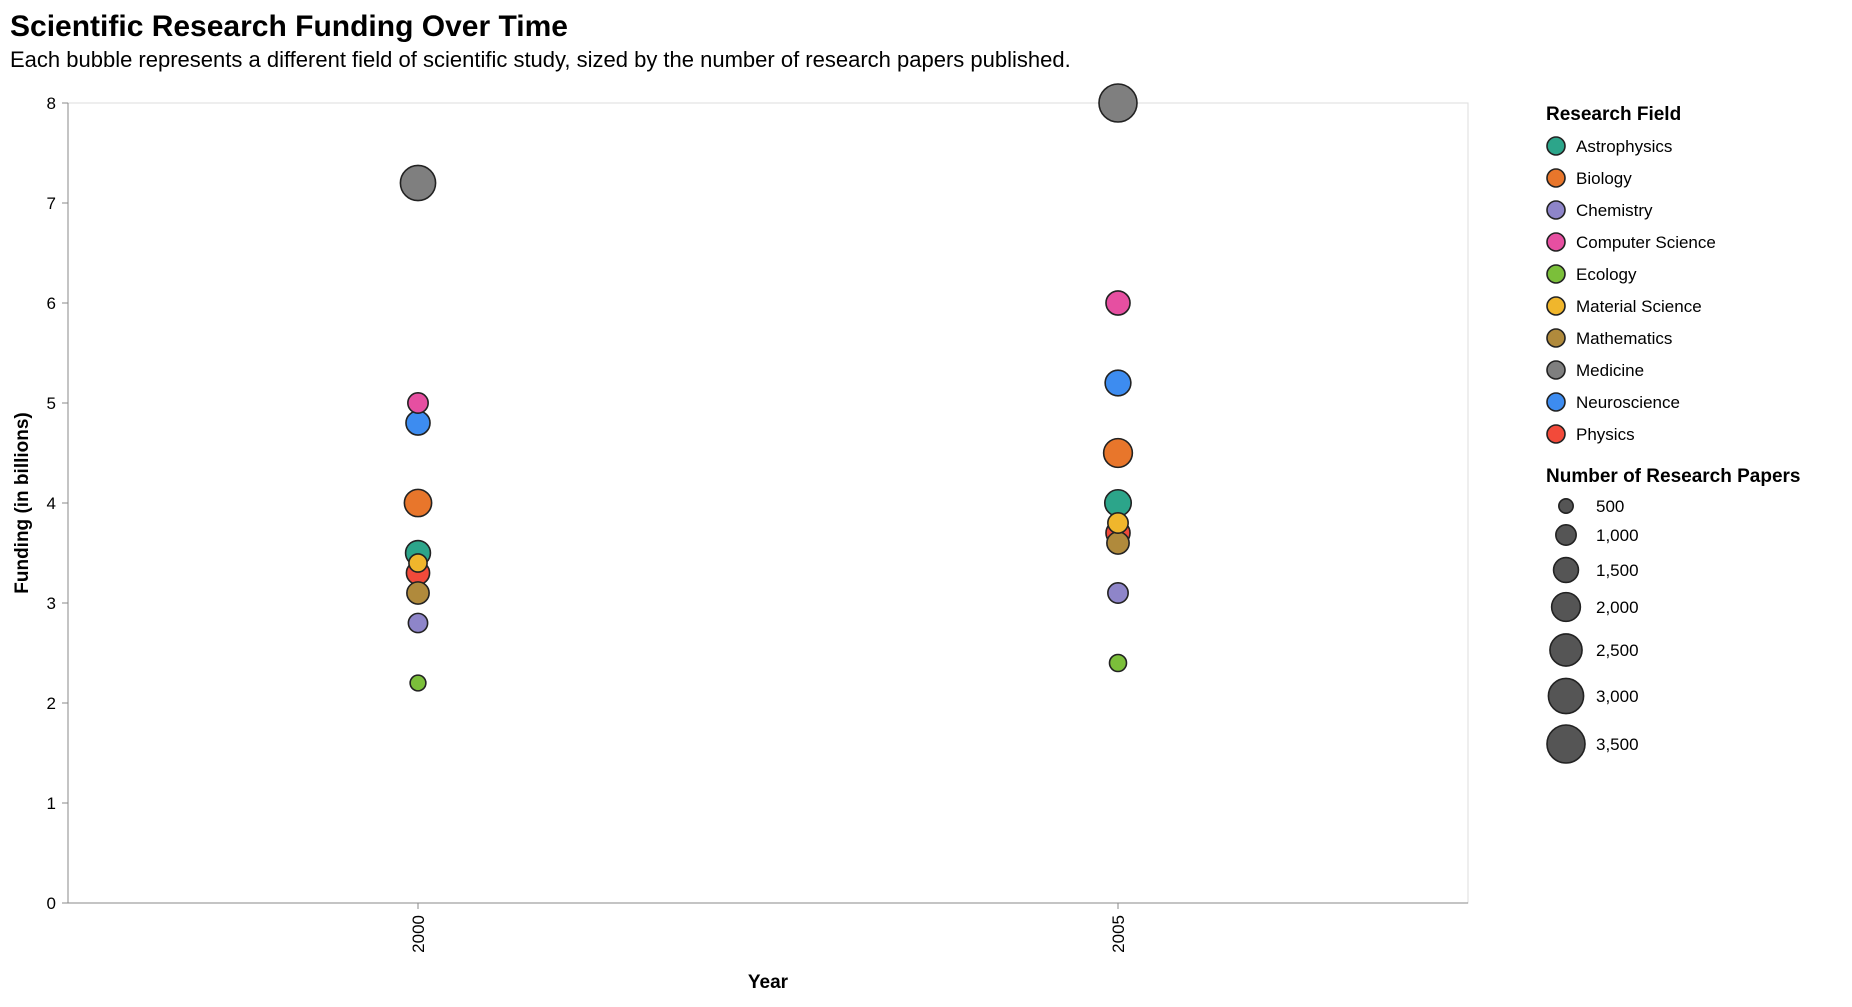 The image size is (1852, 1007). Describe the element at coordinates (768, 928) in the screenshot. I see `x-axis: 2000 2005` at that location.